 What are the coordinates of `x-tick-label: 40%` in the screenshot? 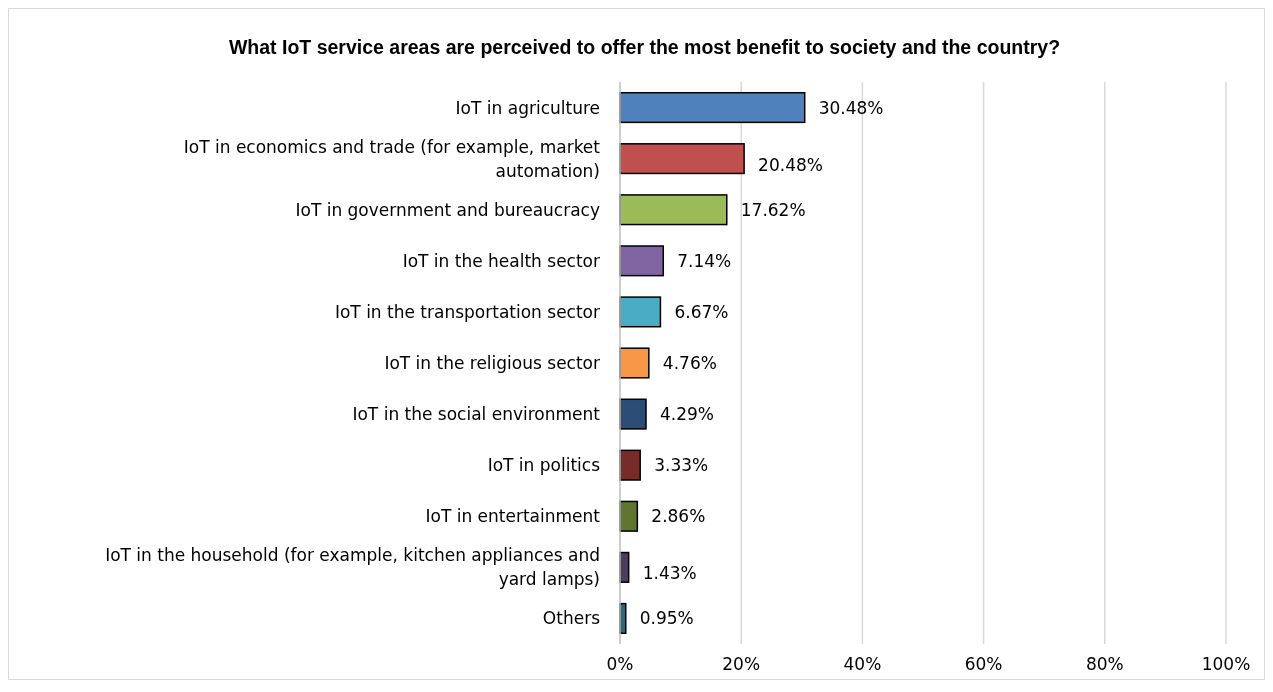 It's located at (862, 664).